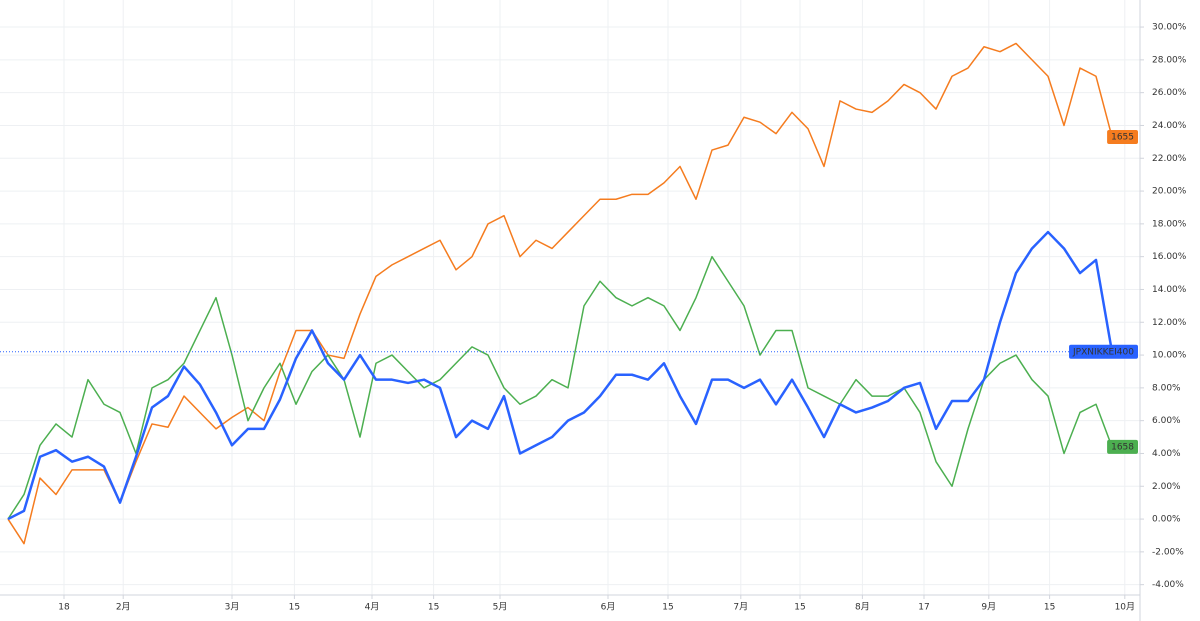 This screenshot has width=1200, height=621. I want to click on x-tick-label: 8月, so click(862, 607).